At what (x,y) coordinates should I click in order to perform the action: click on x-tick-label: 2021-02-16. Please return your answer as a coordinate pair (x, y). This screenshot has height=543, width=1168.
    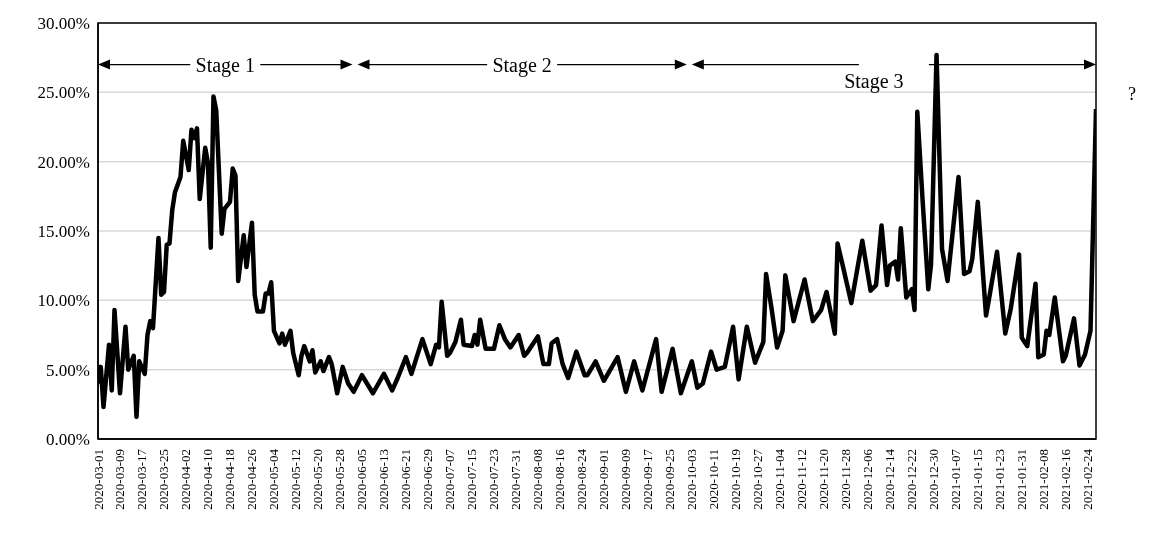
    Looking at the image, I should click on (1066, 479).